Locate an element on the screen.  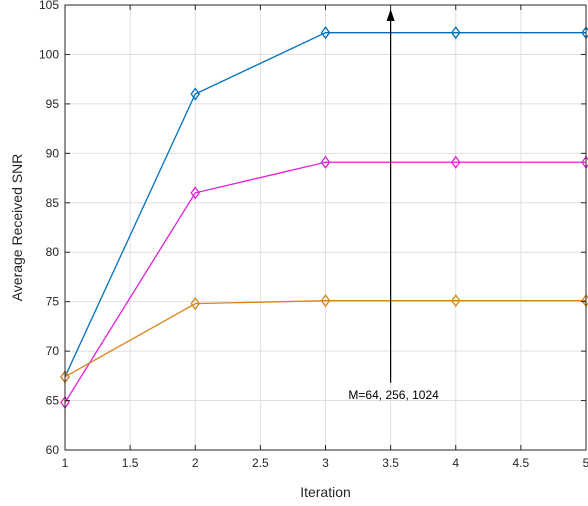
x-tick-label: 1 is located at coordinates (65, 463).